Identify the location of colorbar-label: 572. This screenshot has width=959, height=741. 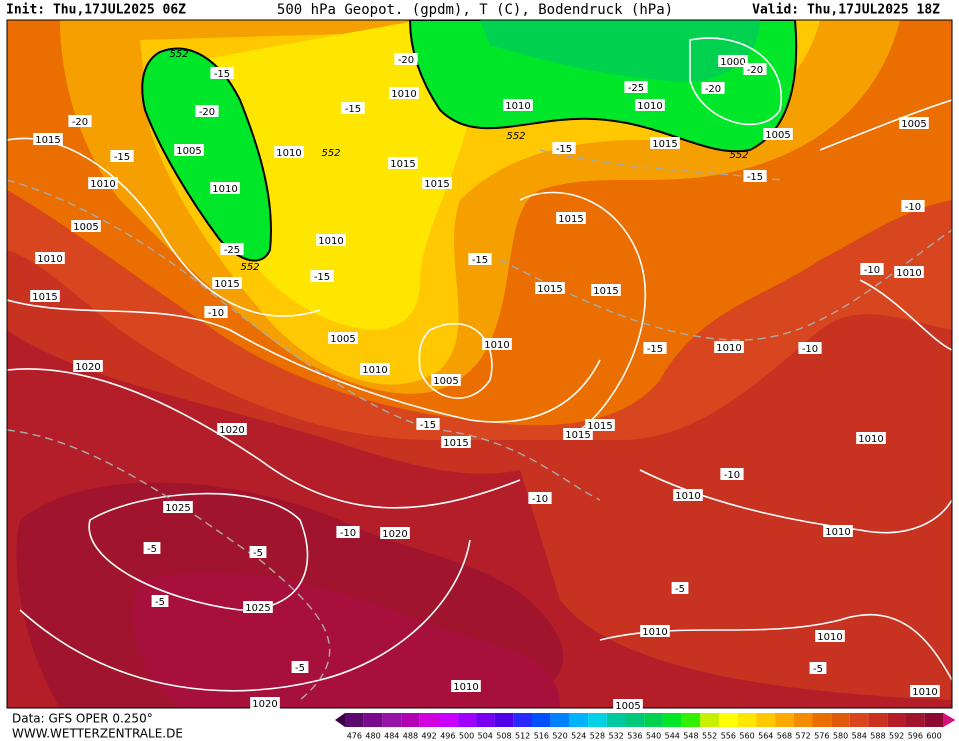
(803, 736).